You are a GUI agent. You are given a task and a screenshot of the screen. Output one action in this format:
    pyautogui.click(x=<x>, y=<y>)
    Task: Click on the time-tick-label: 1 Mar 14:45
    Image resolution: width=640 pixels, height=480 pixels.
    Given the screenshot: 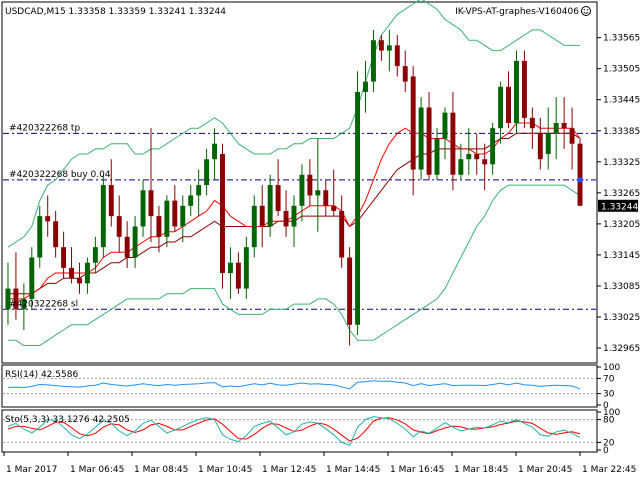 What is the action you would take?
    pyautogui.click(x=353, y=470)
    